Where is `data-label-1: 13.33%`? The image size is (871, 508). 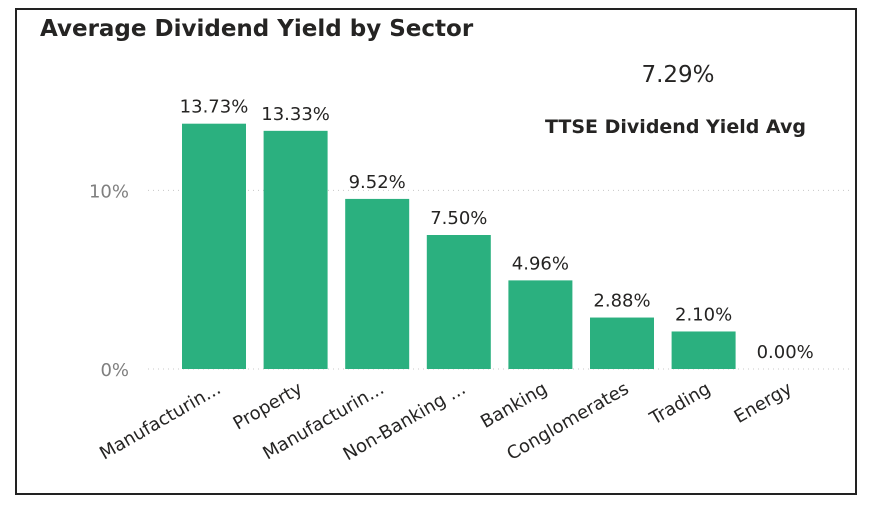 data-label-1: 13.33% is located at coordinates (295, 114).